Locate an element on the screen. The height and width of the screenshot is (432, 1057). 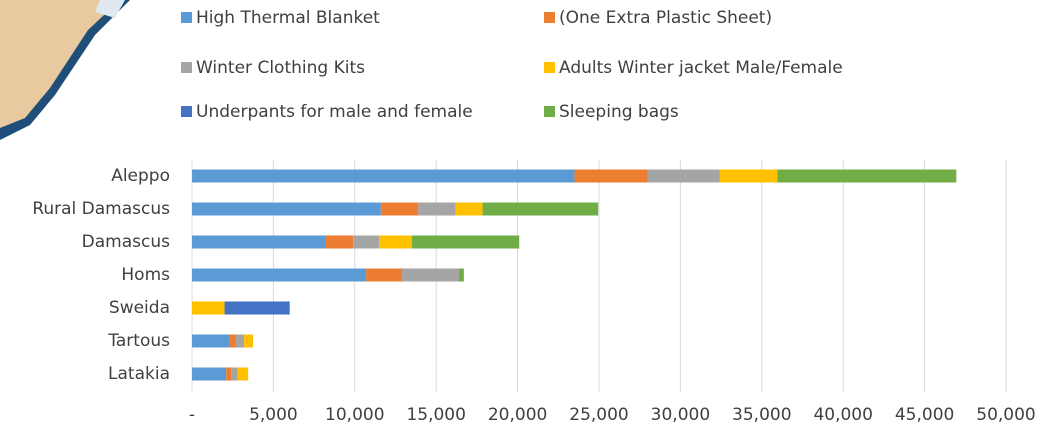
x-tick-label: 25,000 is located at coordinates (598, 415).